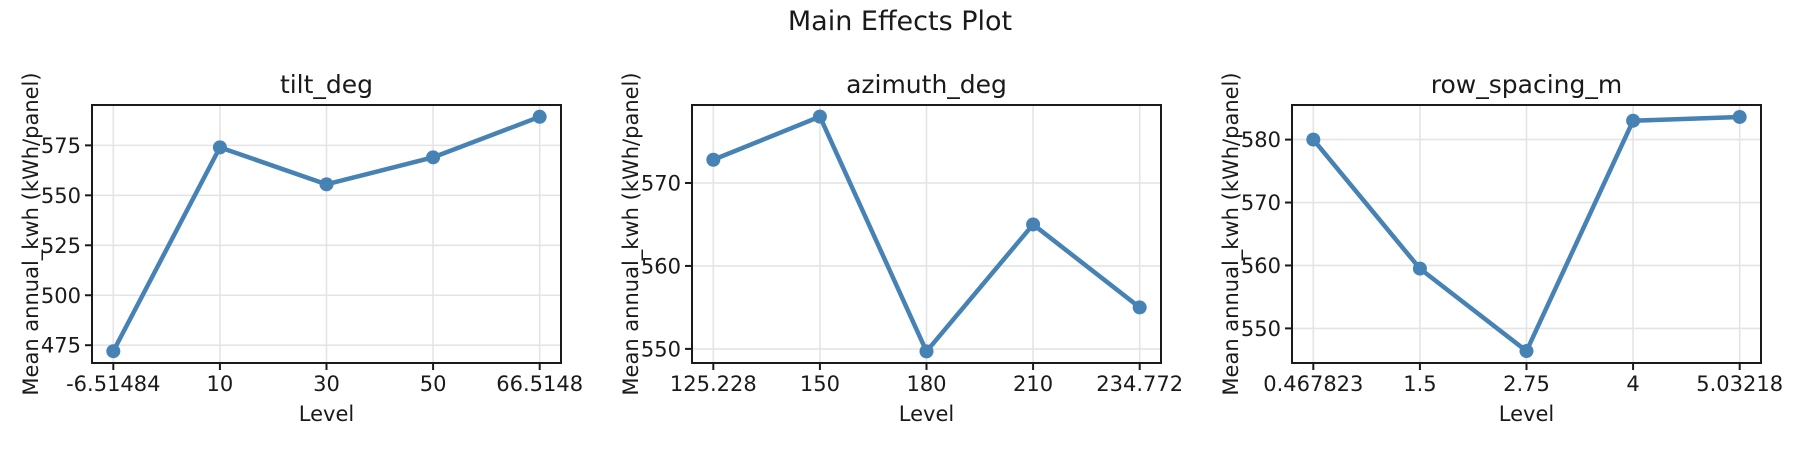 This screenshot has height=450, width=1800. I want to click on subplot-title: azimuth_deg, so click(926, 84).